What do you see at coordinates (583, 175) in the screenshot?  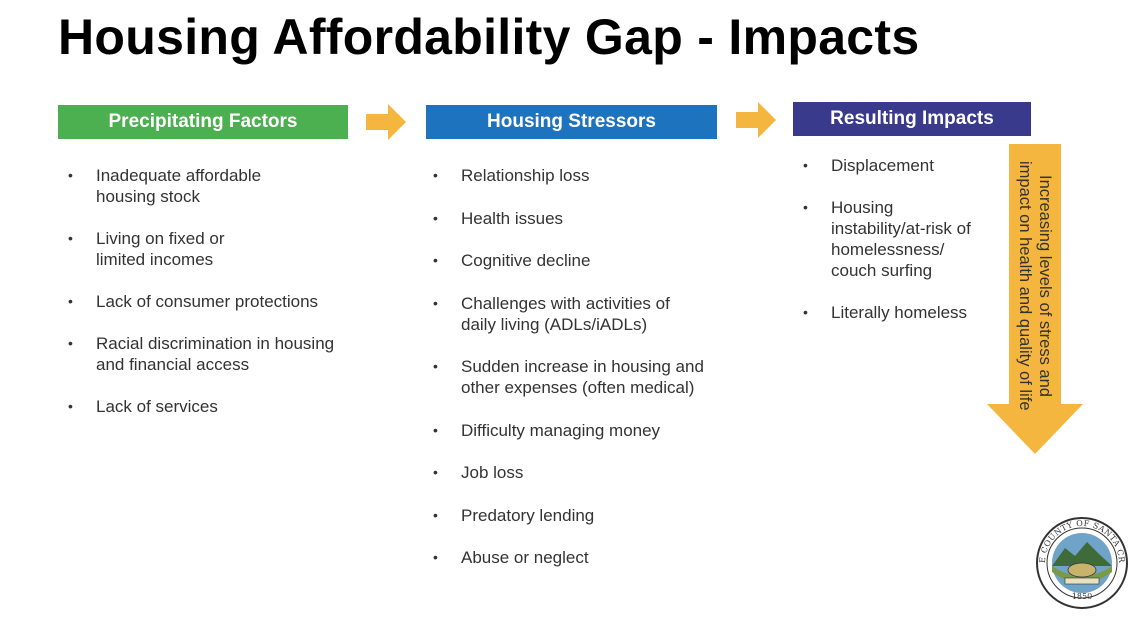 I see `list-item: Relationship loss` at bounding box center [583, 175].